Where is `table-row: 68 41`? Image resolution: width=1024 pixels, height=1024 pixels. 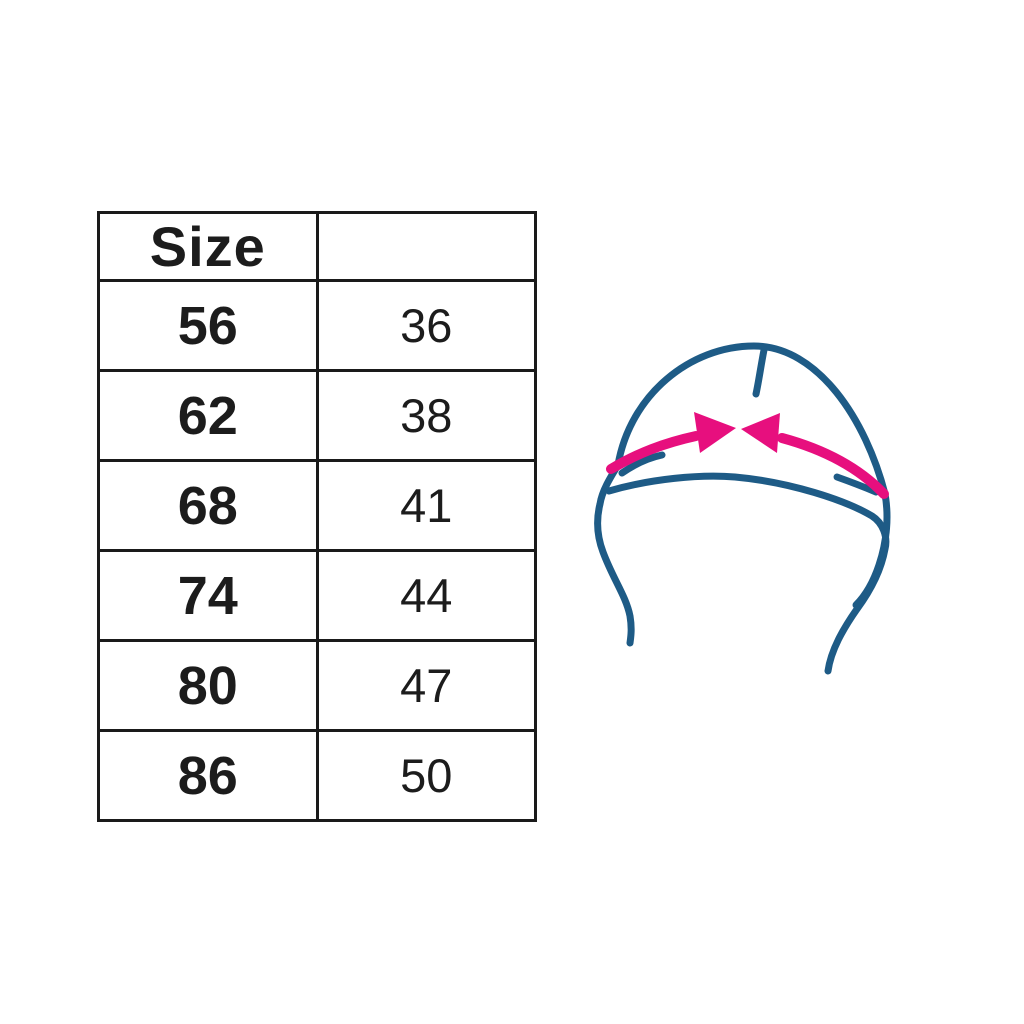 table-row: 68 41 is located at coordinates (317, 505).